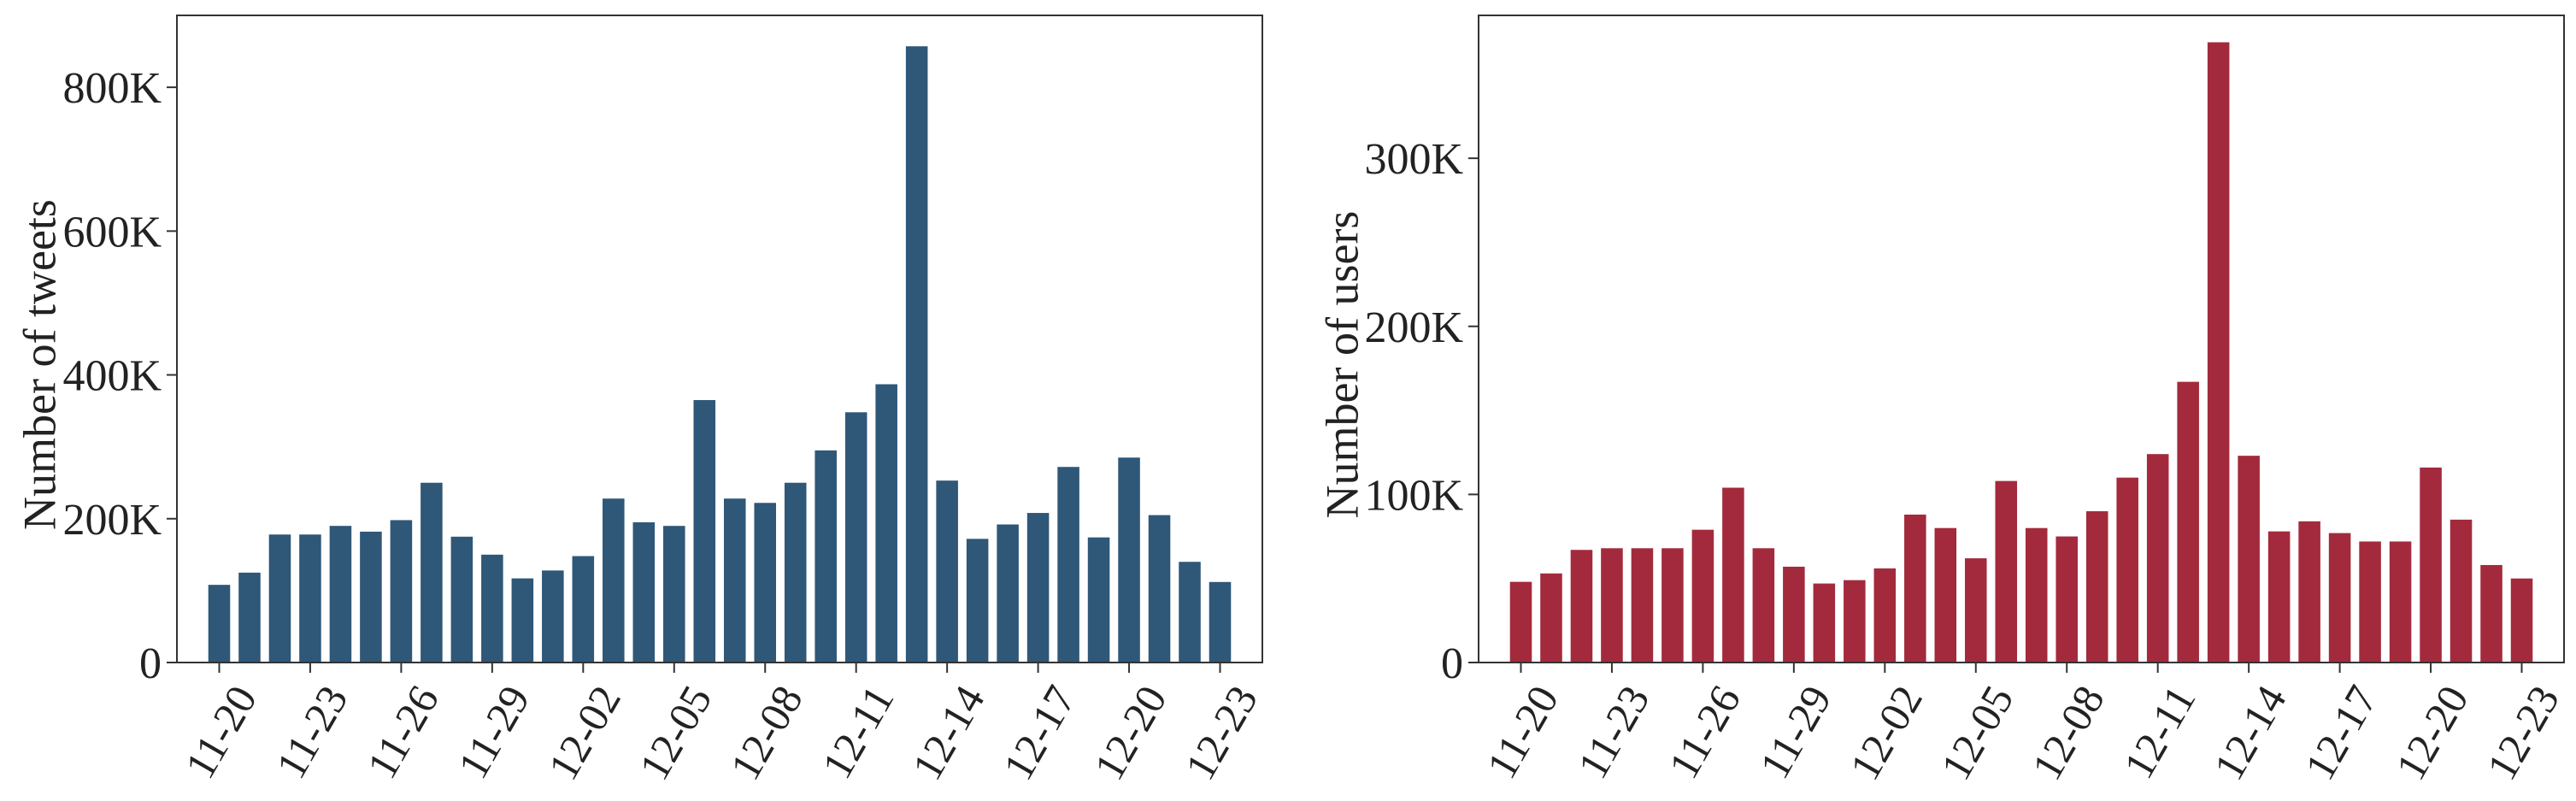  What do you see at coordinates (112, 88) in the screenshot?
I see `y-tick-label: 800K` at bounding box center [112, 88].